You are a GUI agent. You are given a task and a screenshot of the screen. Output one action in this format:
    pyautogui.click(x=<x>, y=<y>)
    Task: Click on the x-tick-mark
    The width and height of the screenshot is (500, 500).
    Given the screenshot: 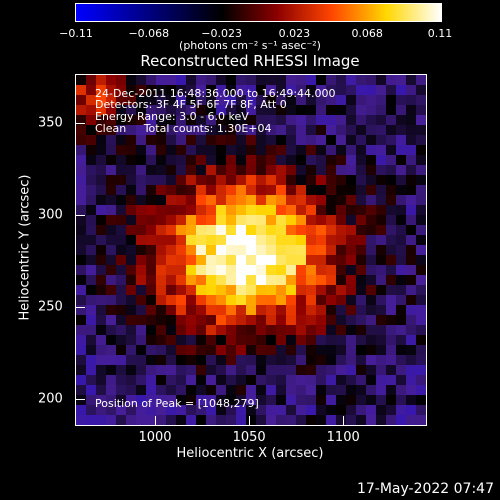 What is the action you would take?
    pyautogui.click(x=250, y=420)
    